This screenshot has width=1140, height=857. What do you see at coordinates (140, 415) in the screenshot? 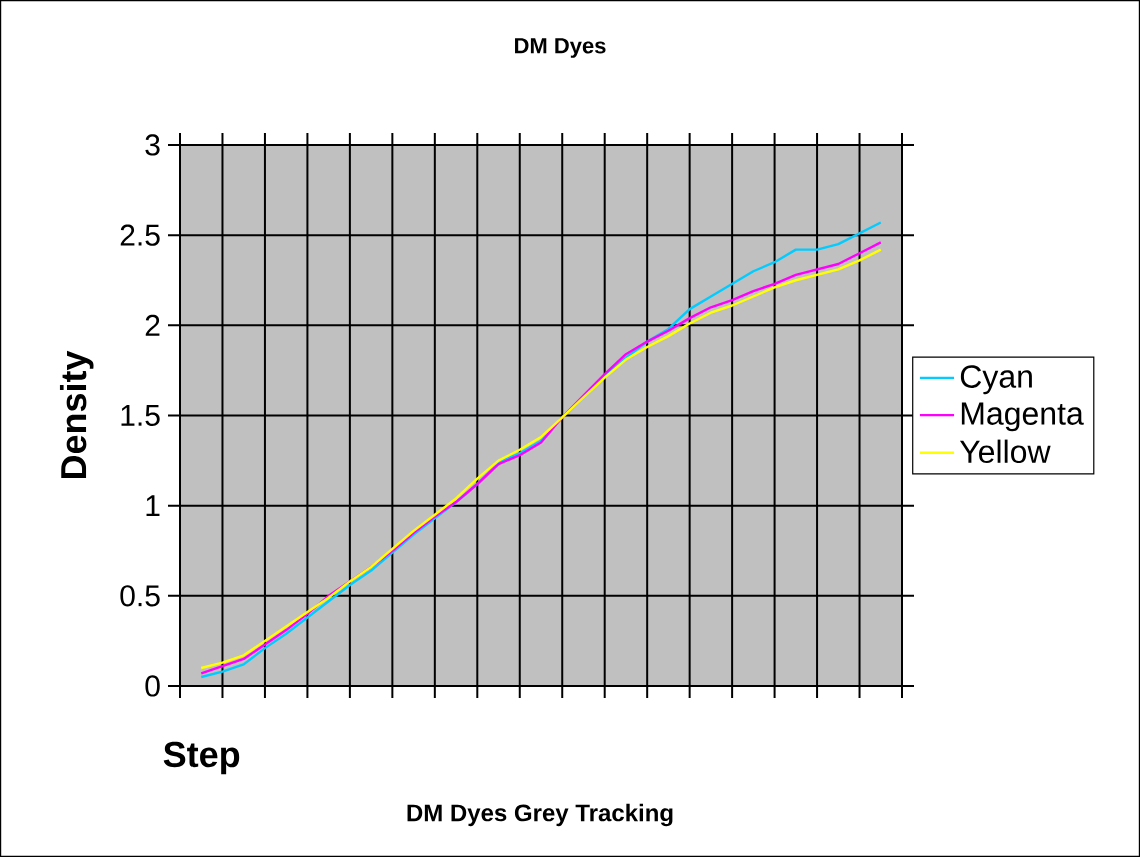
I see `y-tick-label: 1.5` at bounding box center [140, 415].